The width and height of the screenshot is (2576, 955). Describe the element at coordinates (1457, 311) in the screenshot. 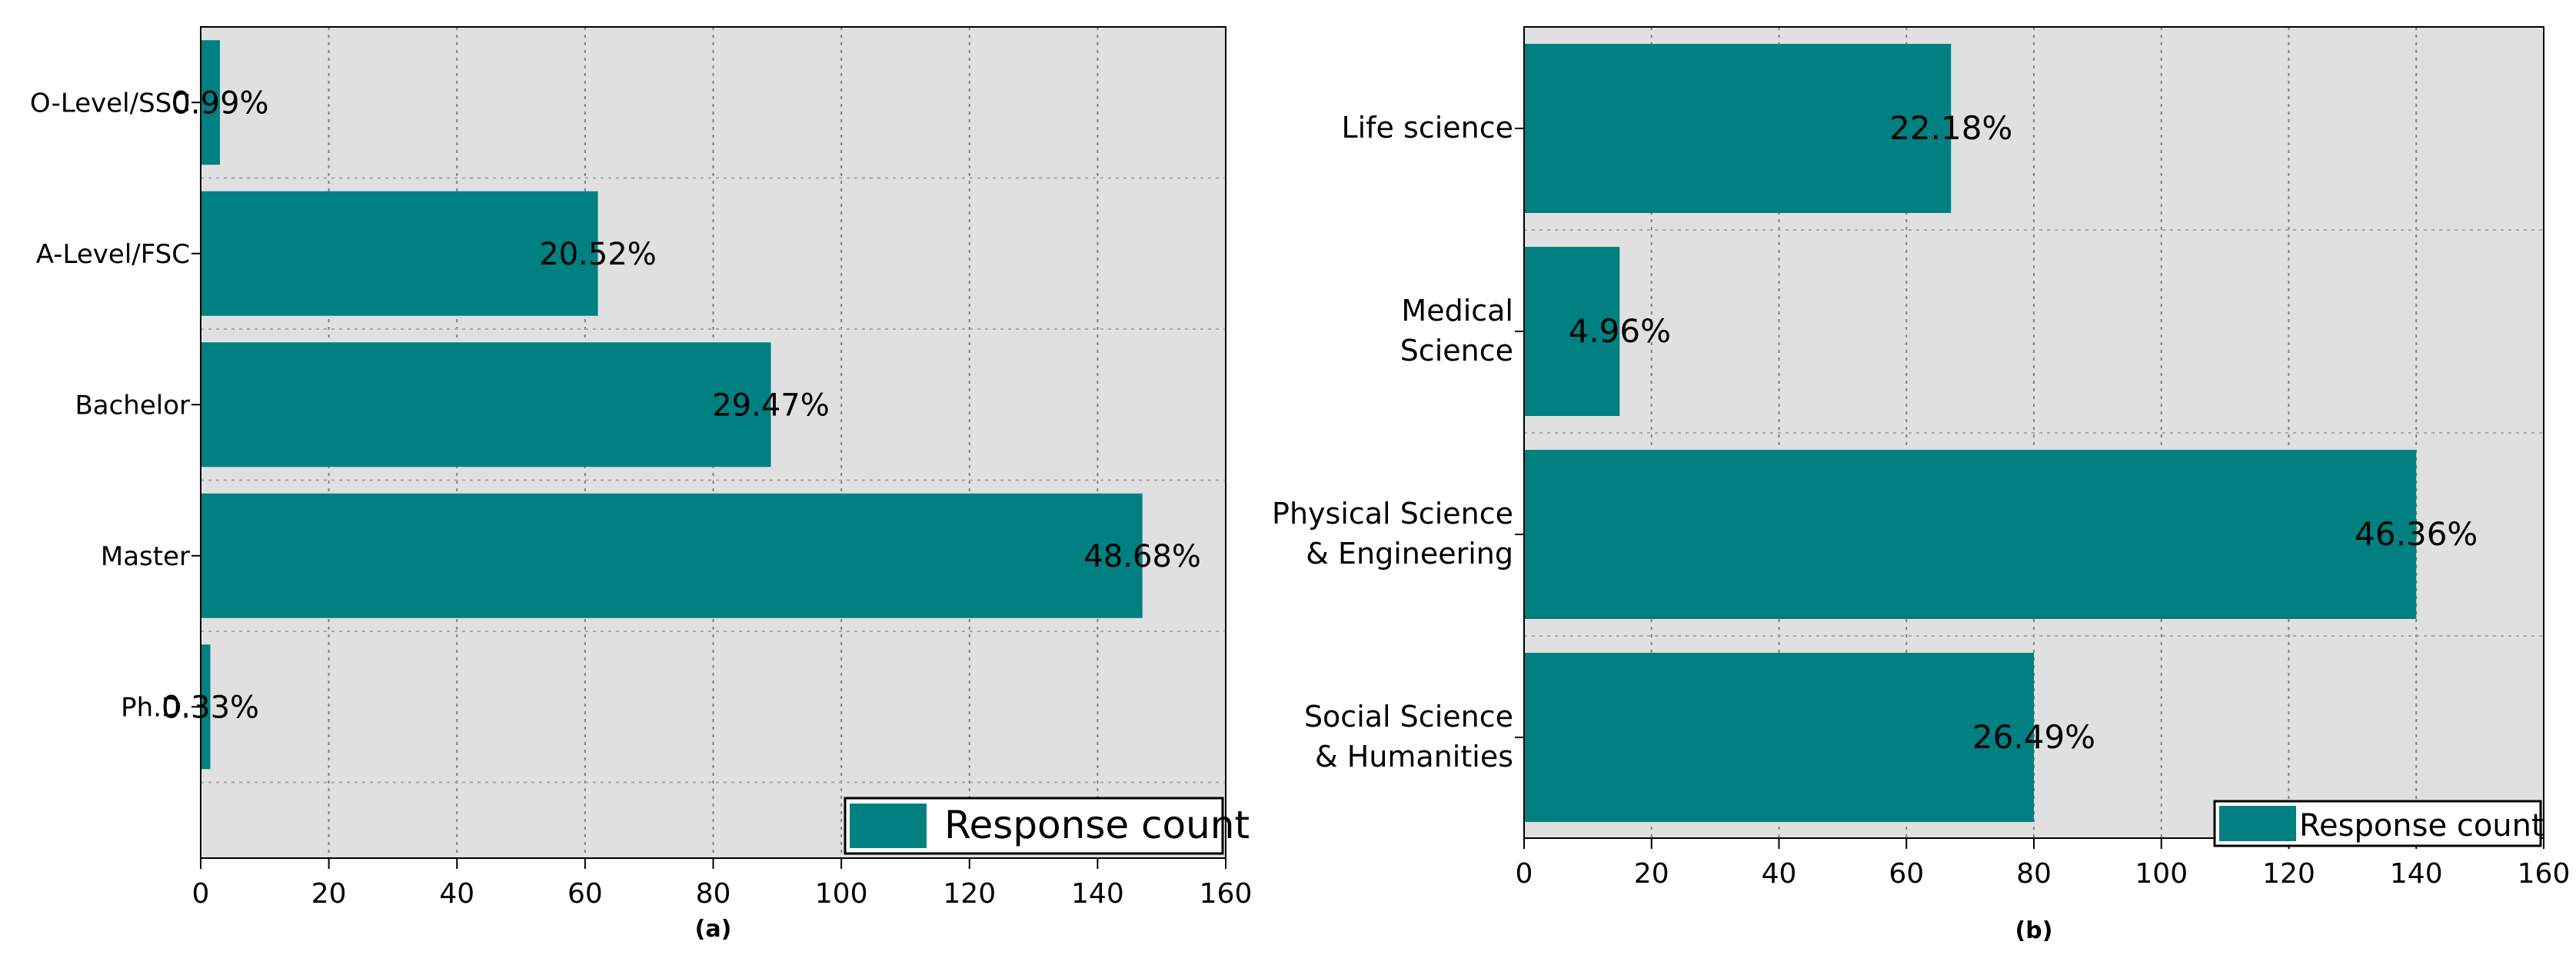

I see `category-label: Medical` at that location.